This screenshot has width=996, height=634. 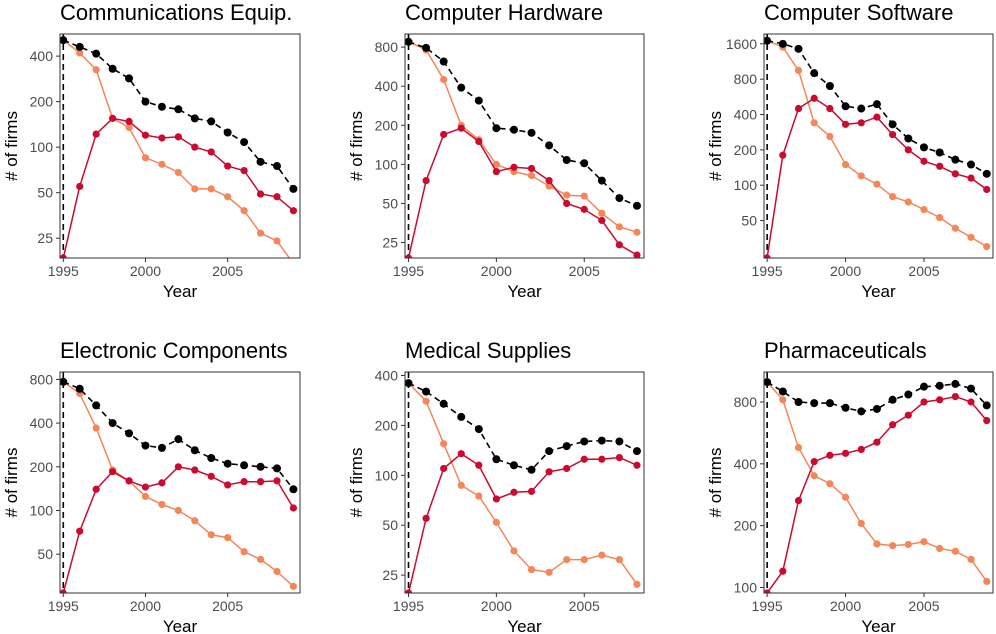 What do you see at coordinates (523, 137) in the screenshot?
I see `series-line-survivors` at bounding box center [523, 137].